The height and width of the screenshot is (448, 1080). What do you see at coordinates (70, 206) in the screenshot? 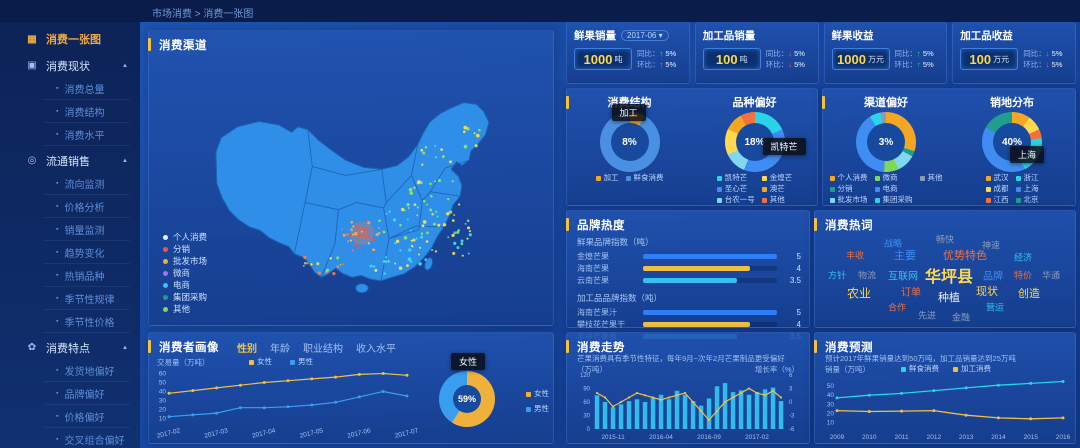
I see `sidebar-item: ▪ 价格分析` at bounding box center [70, 206].